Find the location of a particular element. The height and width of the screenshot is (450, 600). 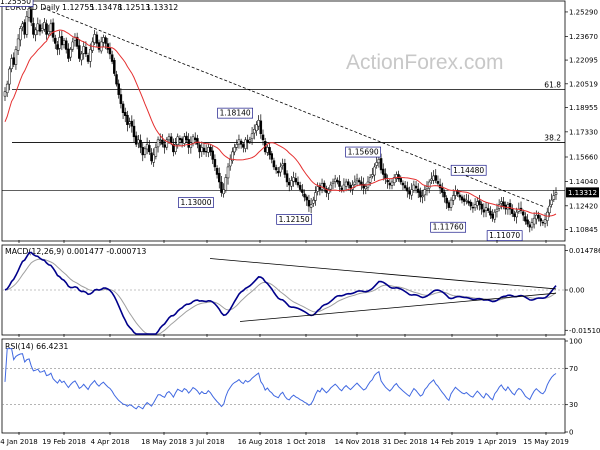

x-tick-label: 3 Jul 2018 is located at coordinates (206, 442).